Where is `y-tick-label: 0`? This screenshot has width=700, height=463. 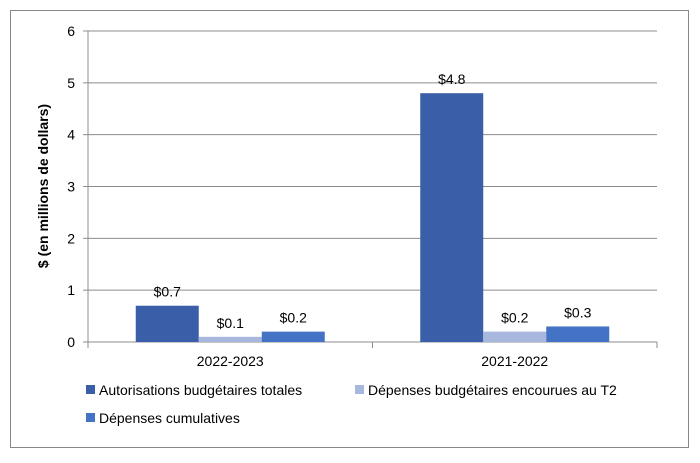 y-tick-label: 0 is located at coordinates (71, 342).